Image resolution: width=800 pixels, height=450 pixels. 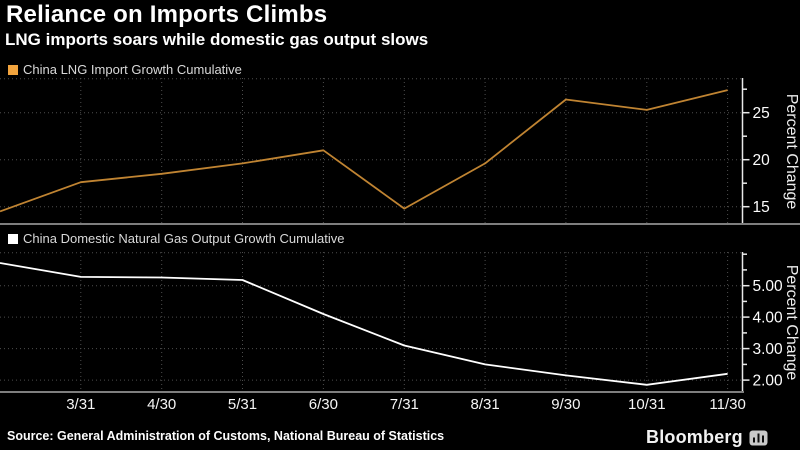 What do you see at coordinates (566, 404) in the screenshot?
I see `x-tick-label: 9/30` at bounding box center [566, 404].